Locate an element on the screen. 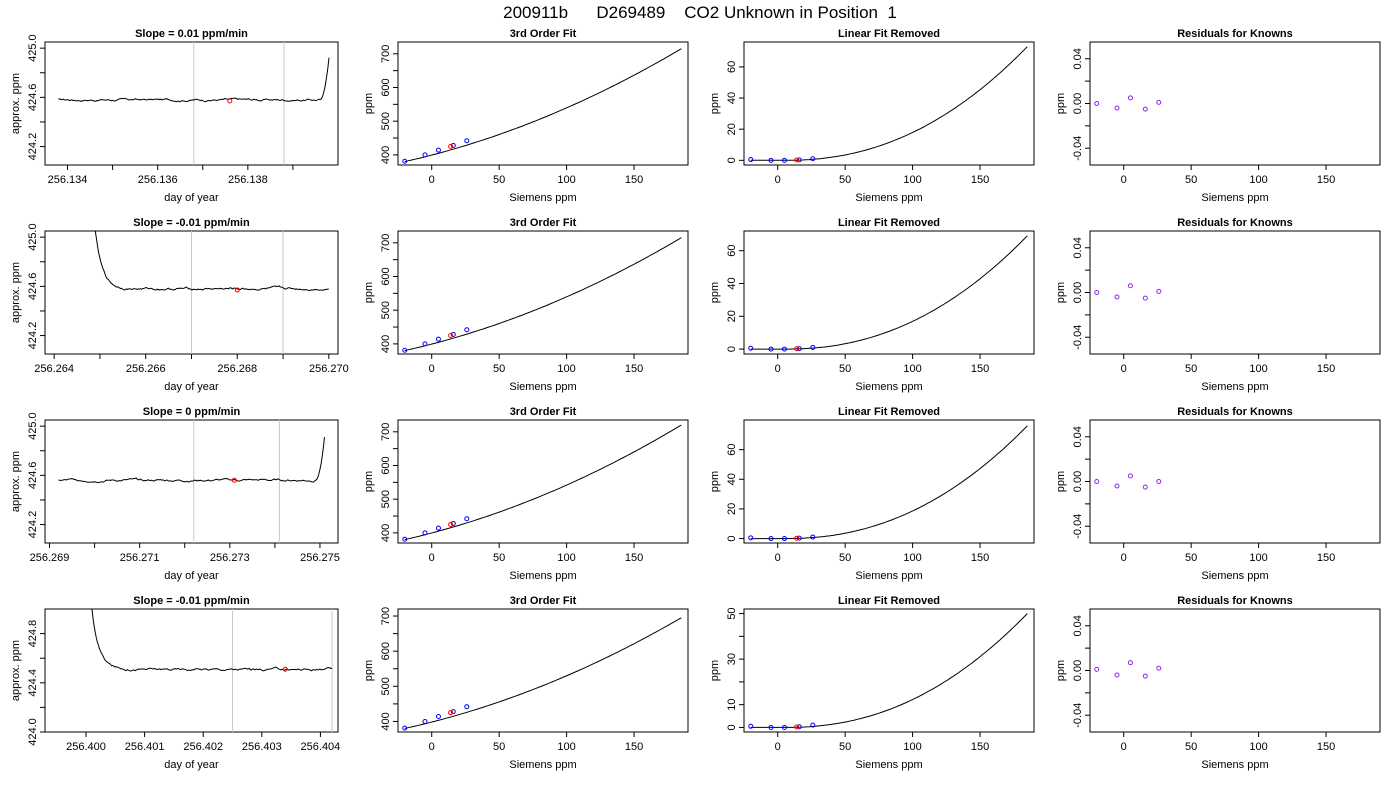  y-tick-label: 424.0 is located at coordinates (33, 732).